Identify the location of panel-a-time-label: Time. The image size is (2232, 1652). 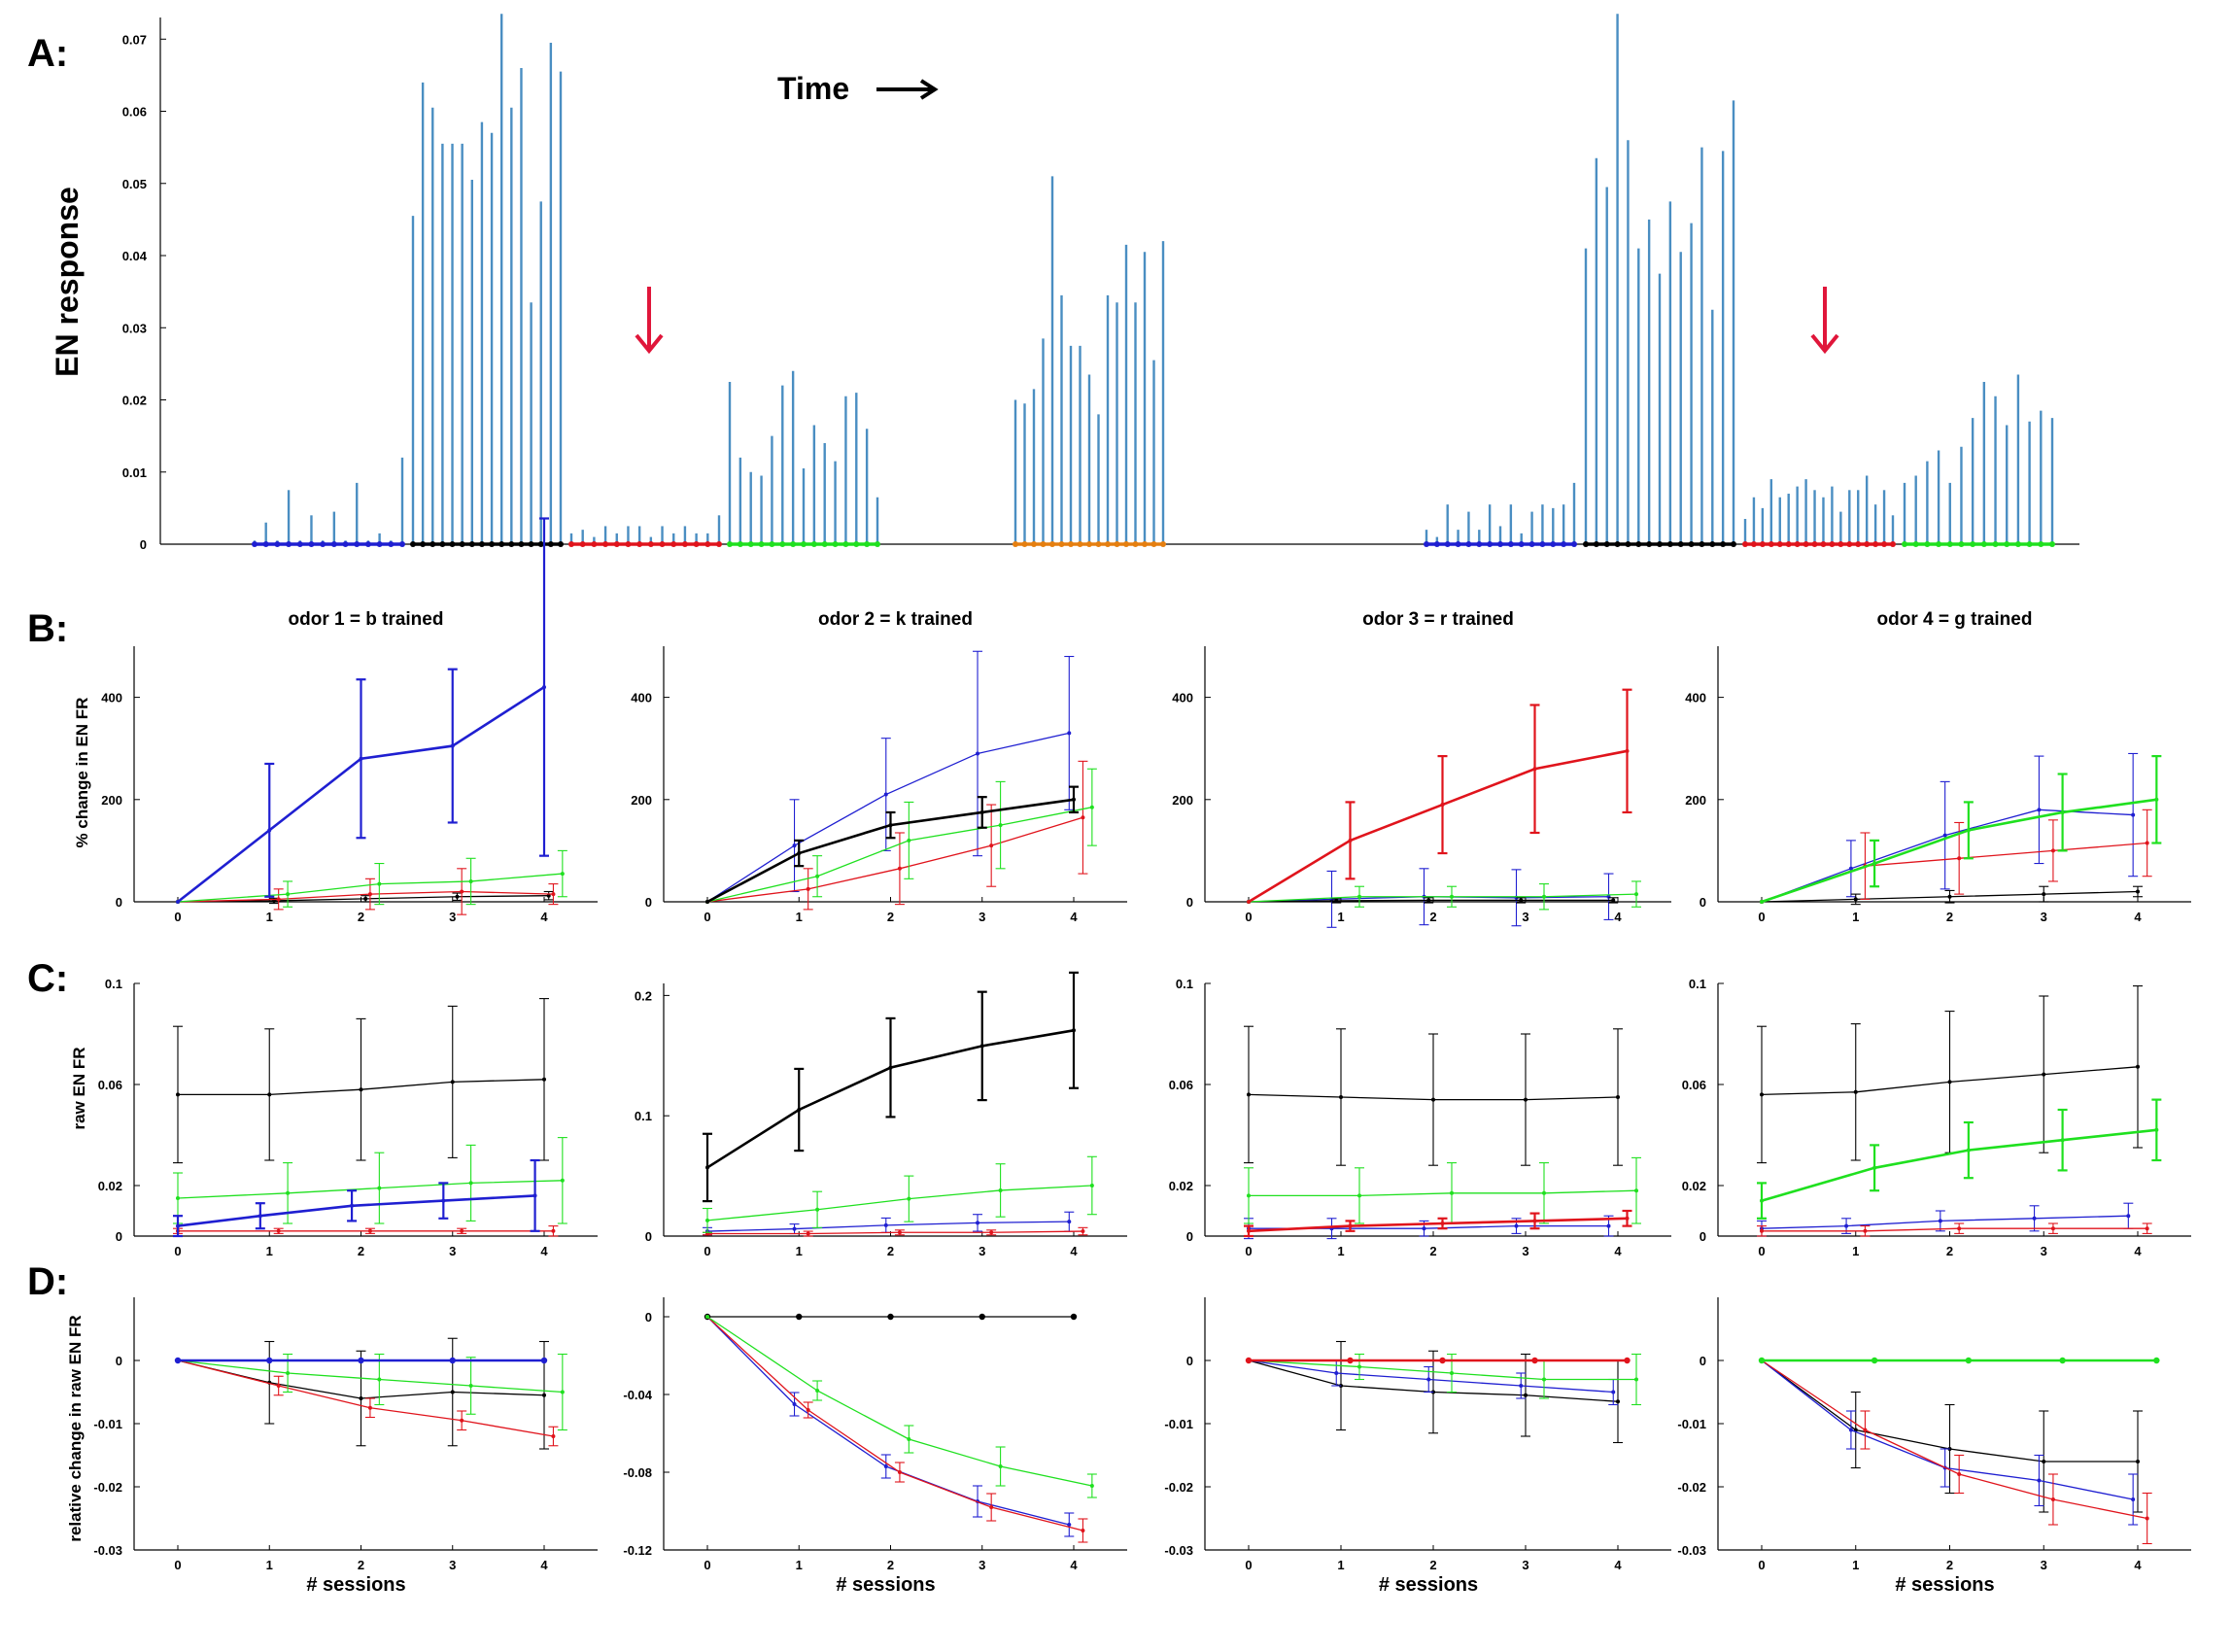
(813, 89).